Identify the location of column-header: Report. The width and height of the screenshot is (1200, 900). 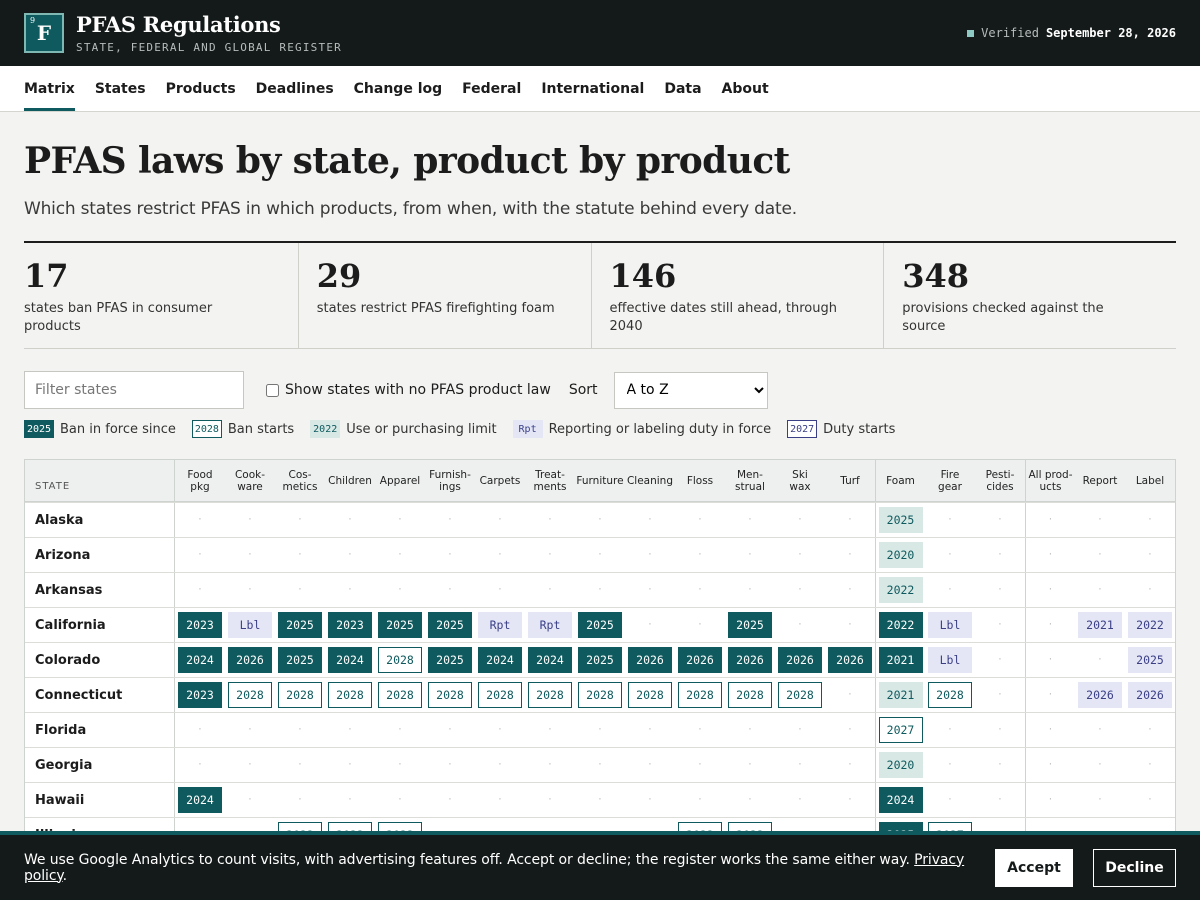
(1100, 480).